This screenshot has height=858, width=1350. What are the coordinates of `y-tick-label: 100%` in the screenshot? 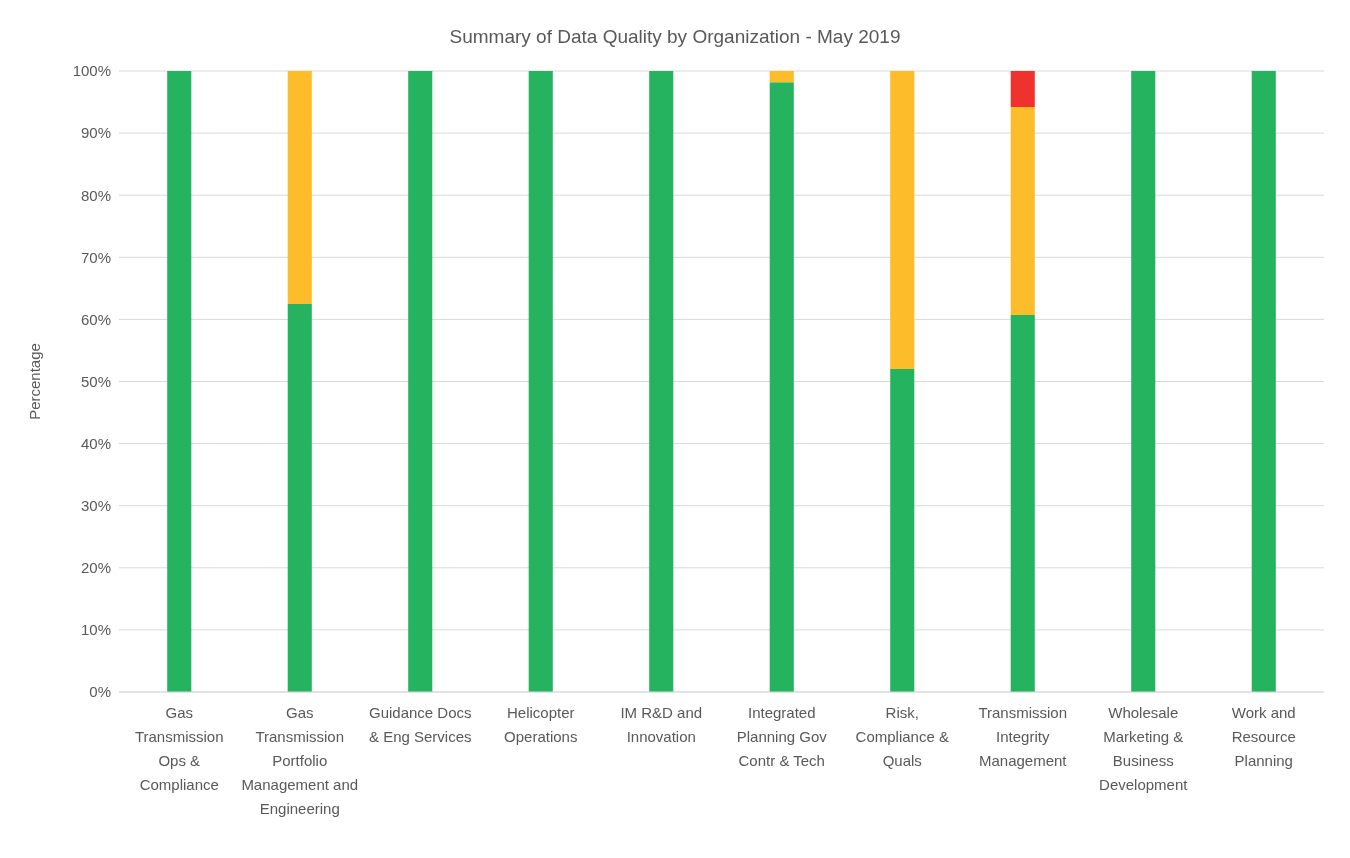 It's located at (91, 71).